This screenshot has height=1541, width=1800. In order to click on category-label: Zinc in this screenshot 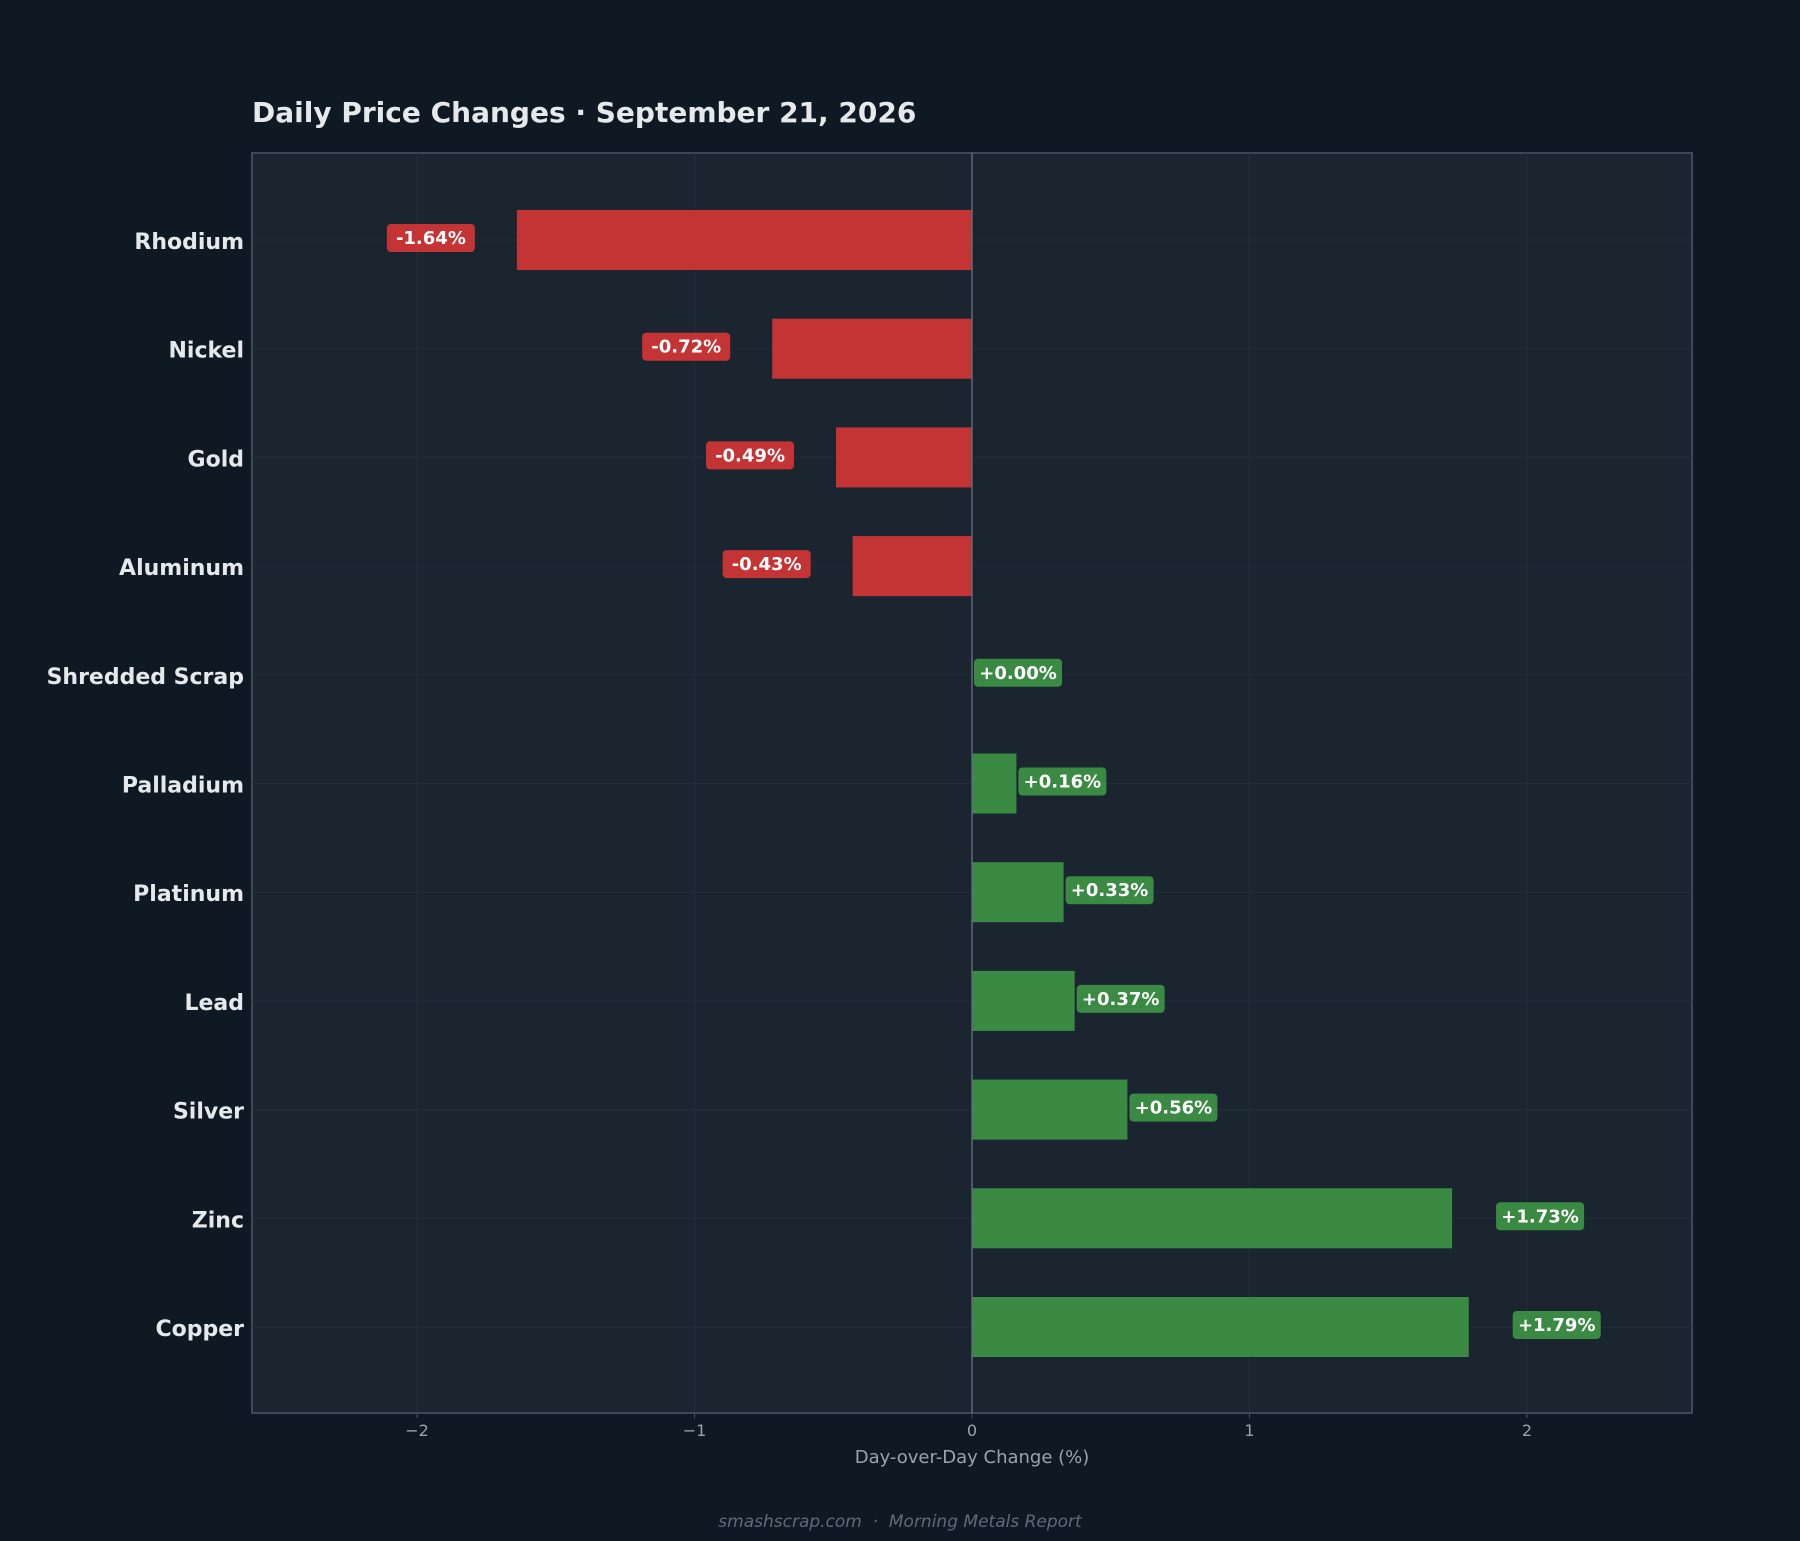, I will do `click(218, 1220)`.